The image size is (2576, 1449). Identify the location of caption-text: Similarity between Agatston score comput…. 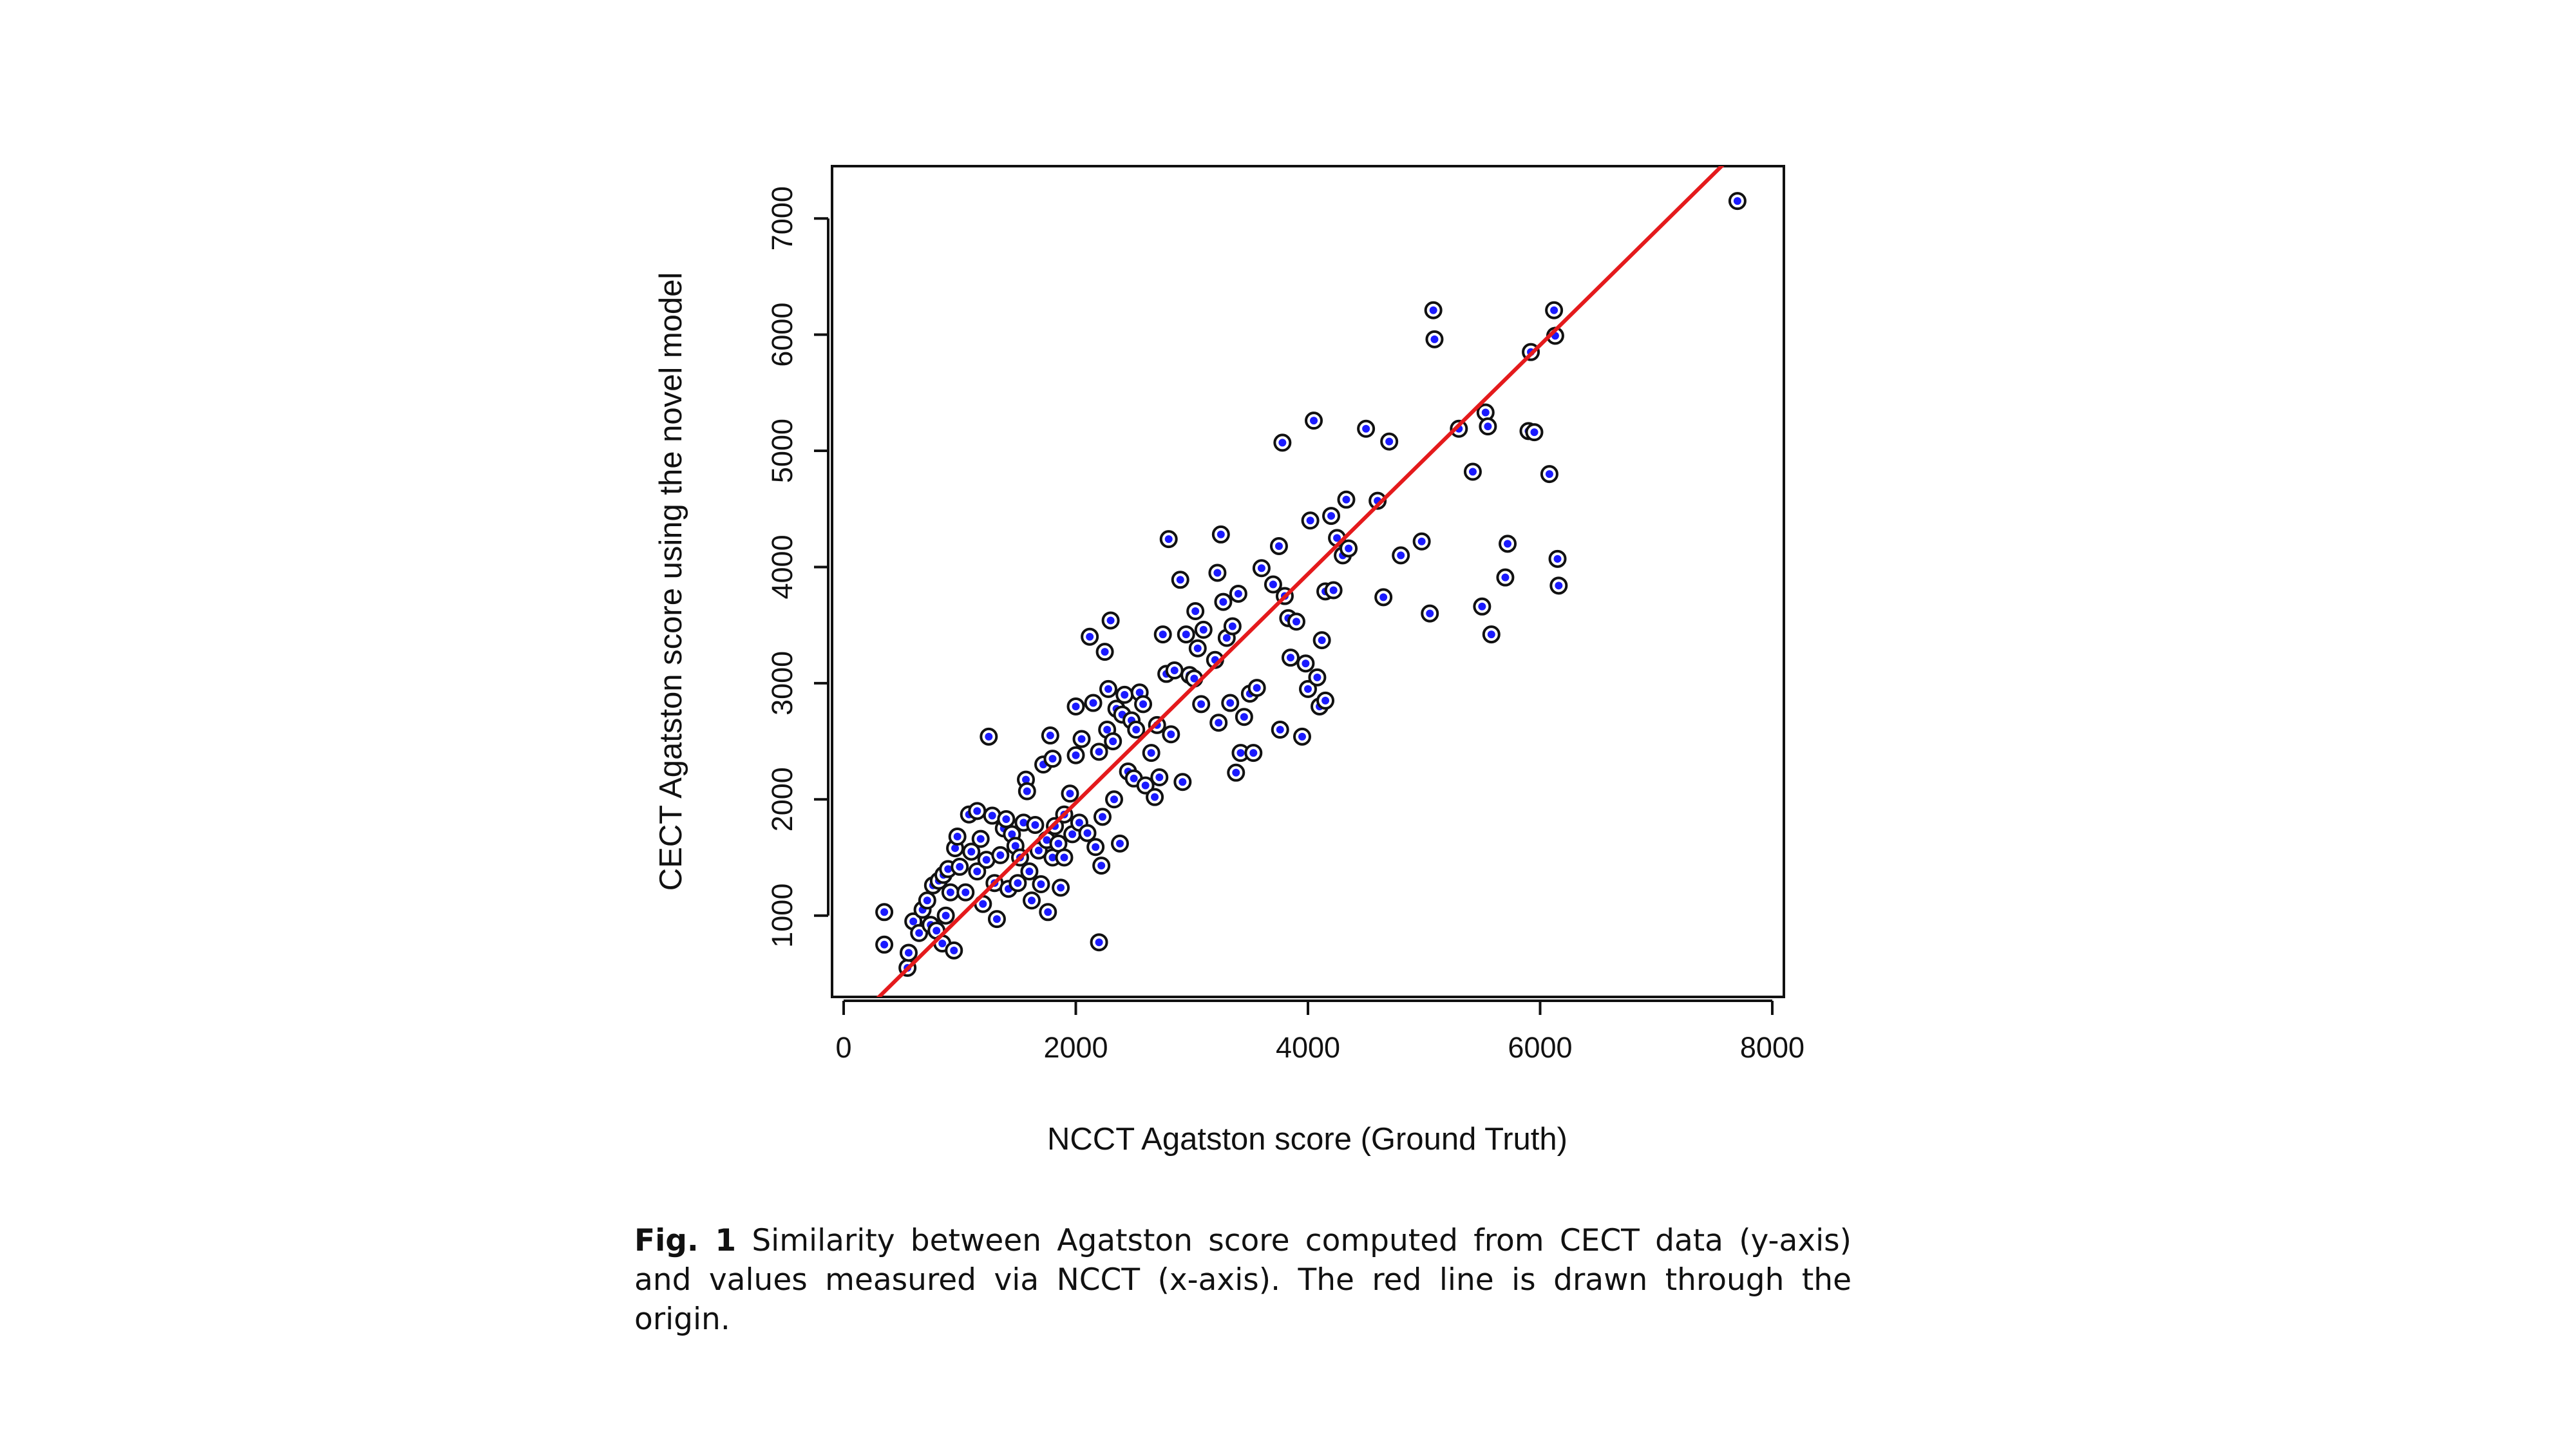
(1243, 1280).